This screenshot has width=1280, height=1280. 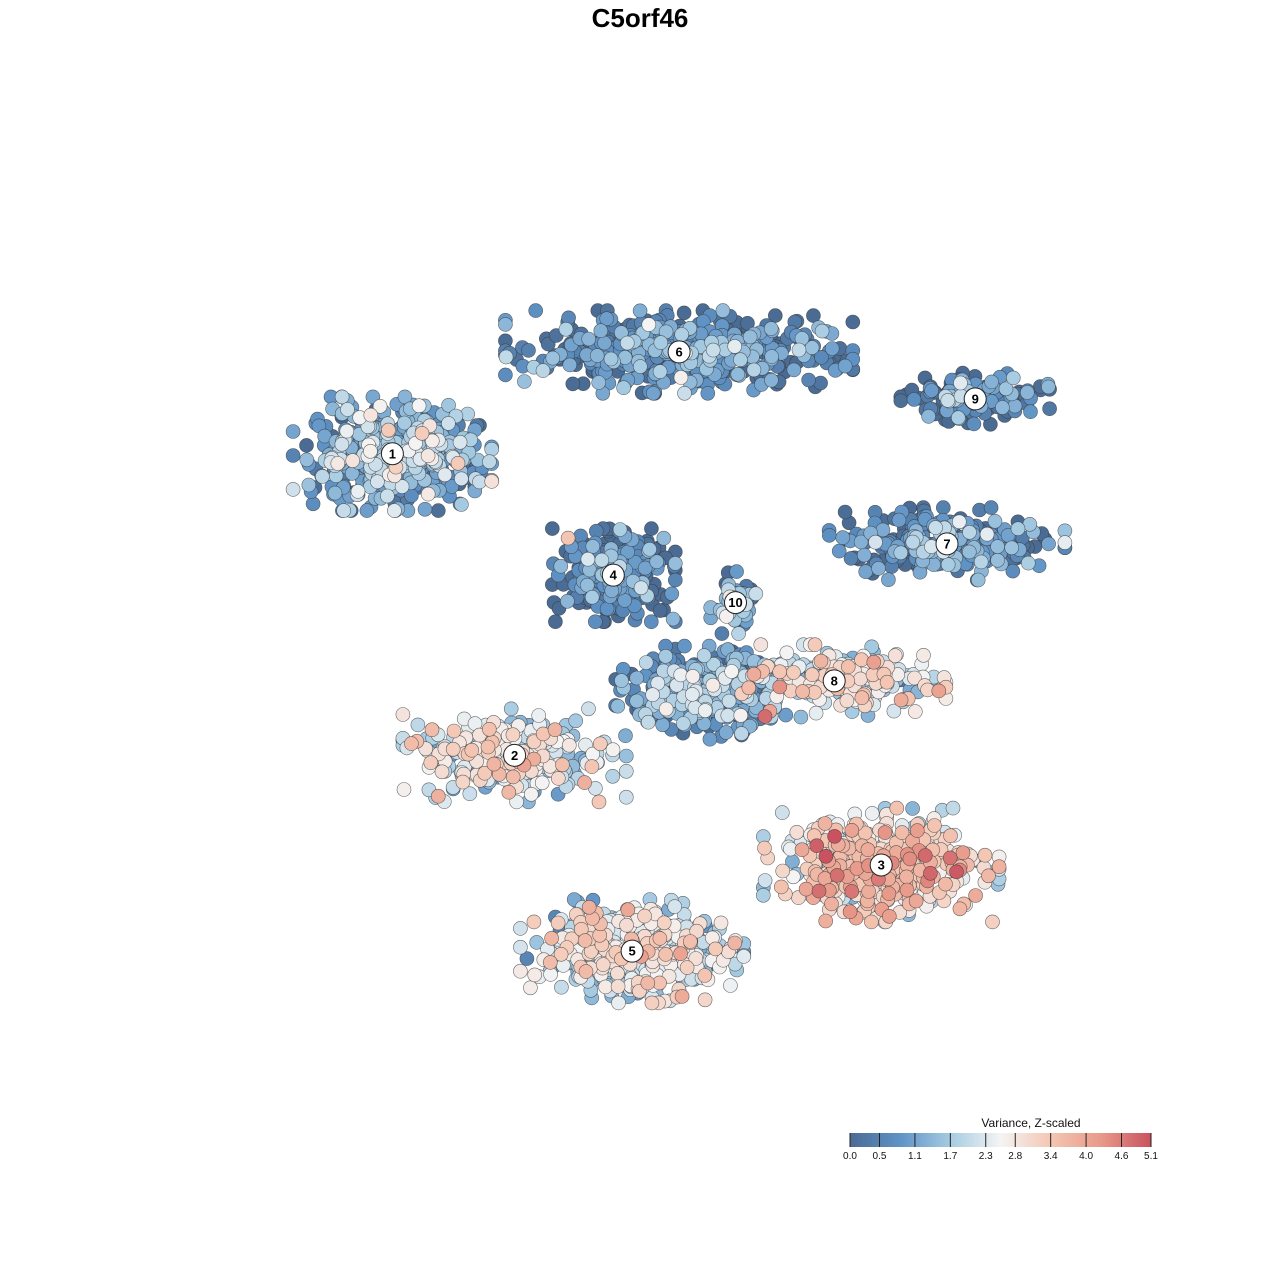 What do you see at coordinates (1030, 1123) in the screenshot?
I see `legend-title: Variance, Z-scaled` at bounding box center [1030, 1123].